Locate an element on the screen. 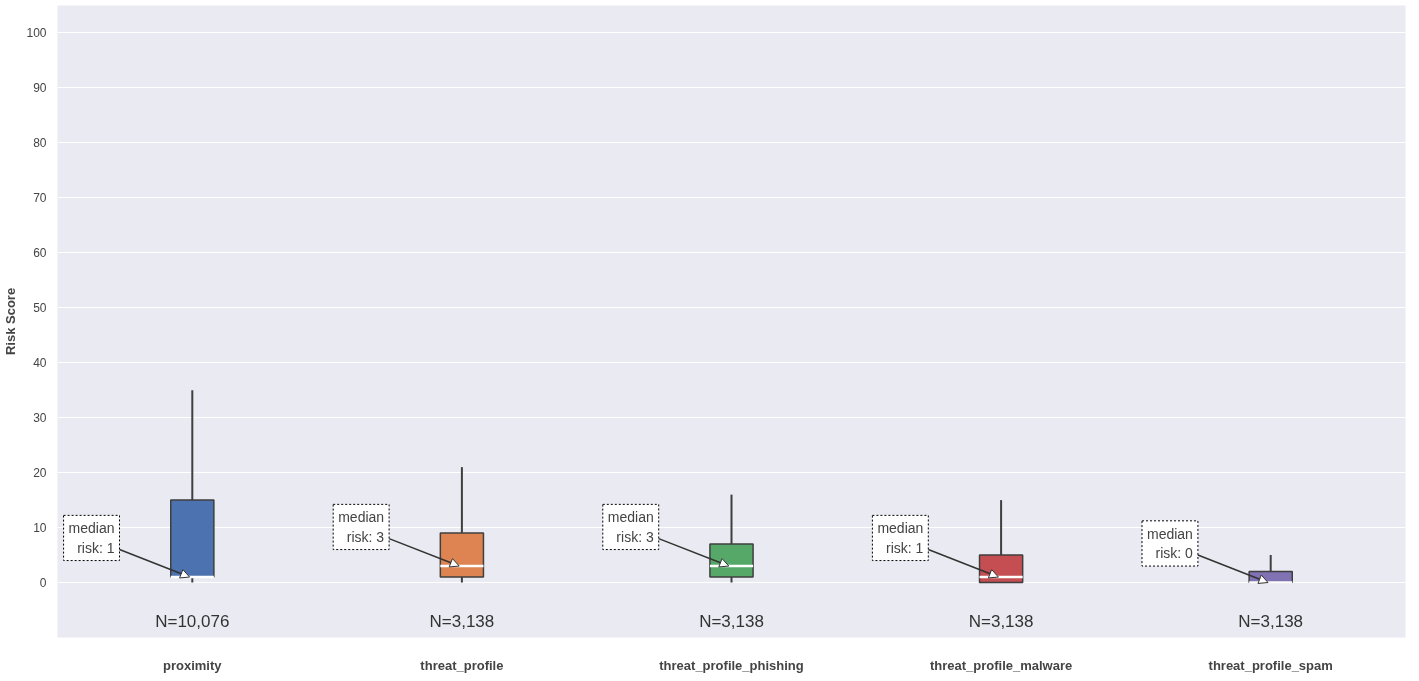 This screenshot has width=1419, height=681. y-tick-label: 30 is located at coordinates (40, 418).